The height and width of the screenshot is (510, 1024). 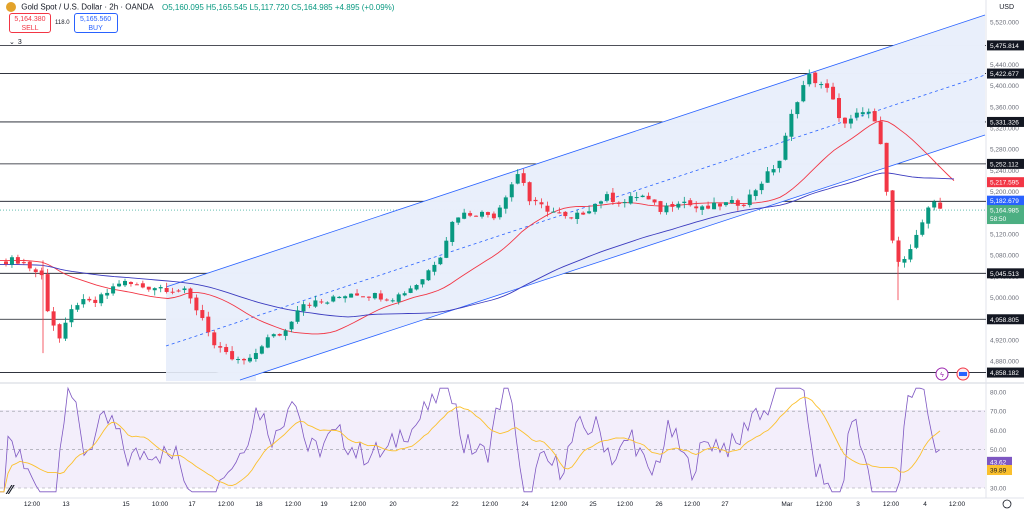 What do you see at coordinates (999, 470) in the screenshot?
I see `rsi-ma-value-bg` at bounding box center [999, 470].